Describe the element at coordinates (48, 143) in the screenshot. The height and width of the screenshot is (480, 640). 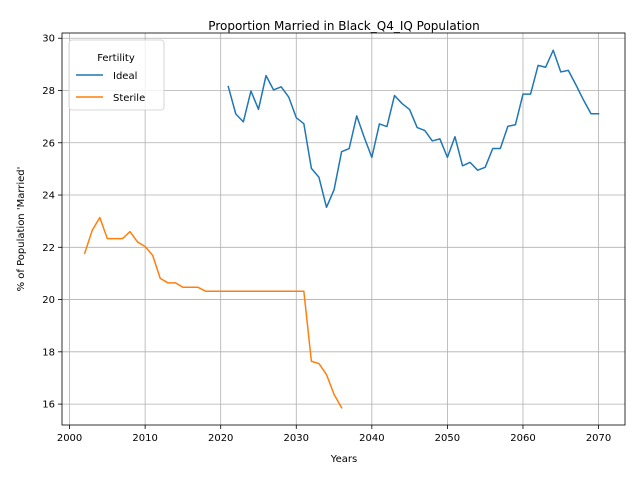
I see `y-tick-label: 26` at that location.